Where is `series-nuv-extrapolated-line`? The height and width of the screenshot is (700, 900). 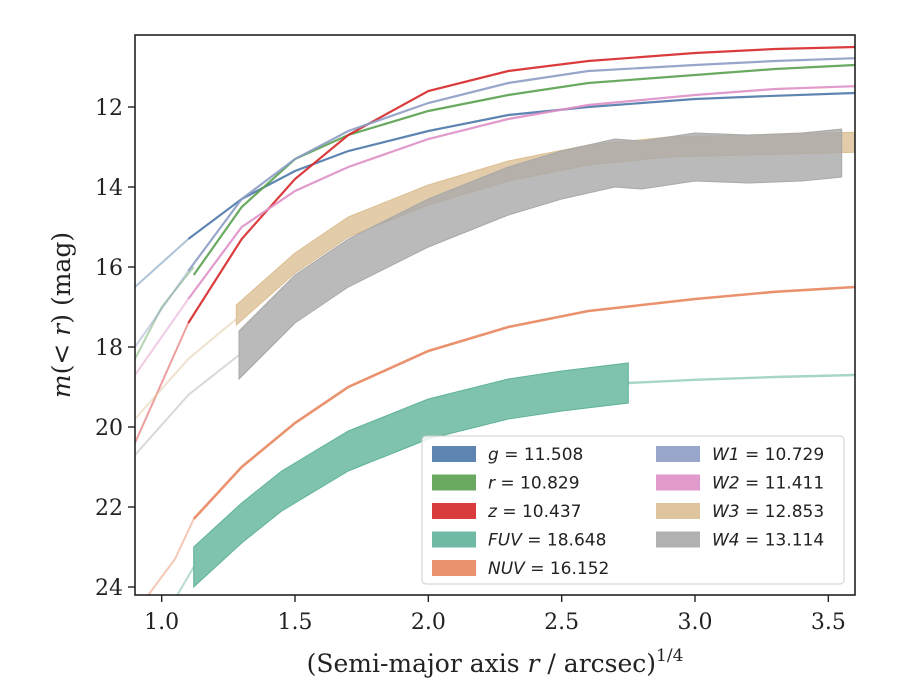 series-nuv-extrapolated-line is located at coordinates (171, 556).